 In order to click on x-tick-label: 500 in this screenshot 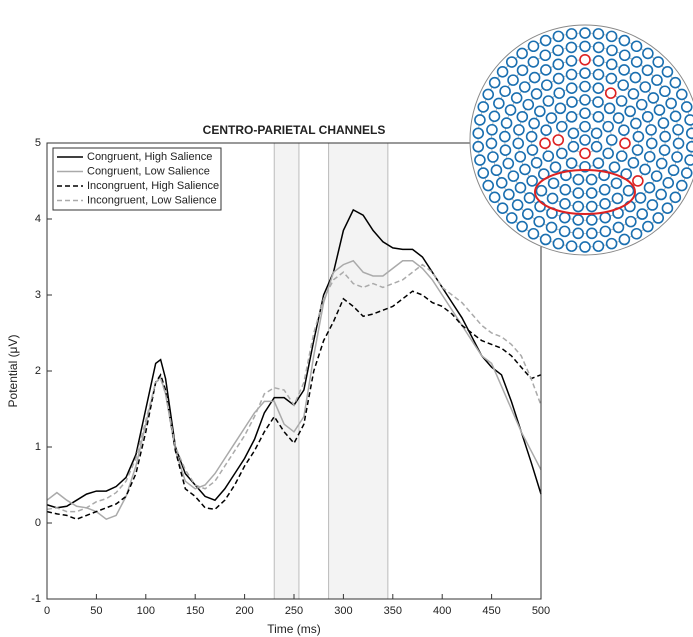, I will do `click(541, 611)`.